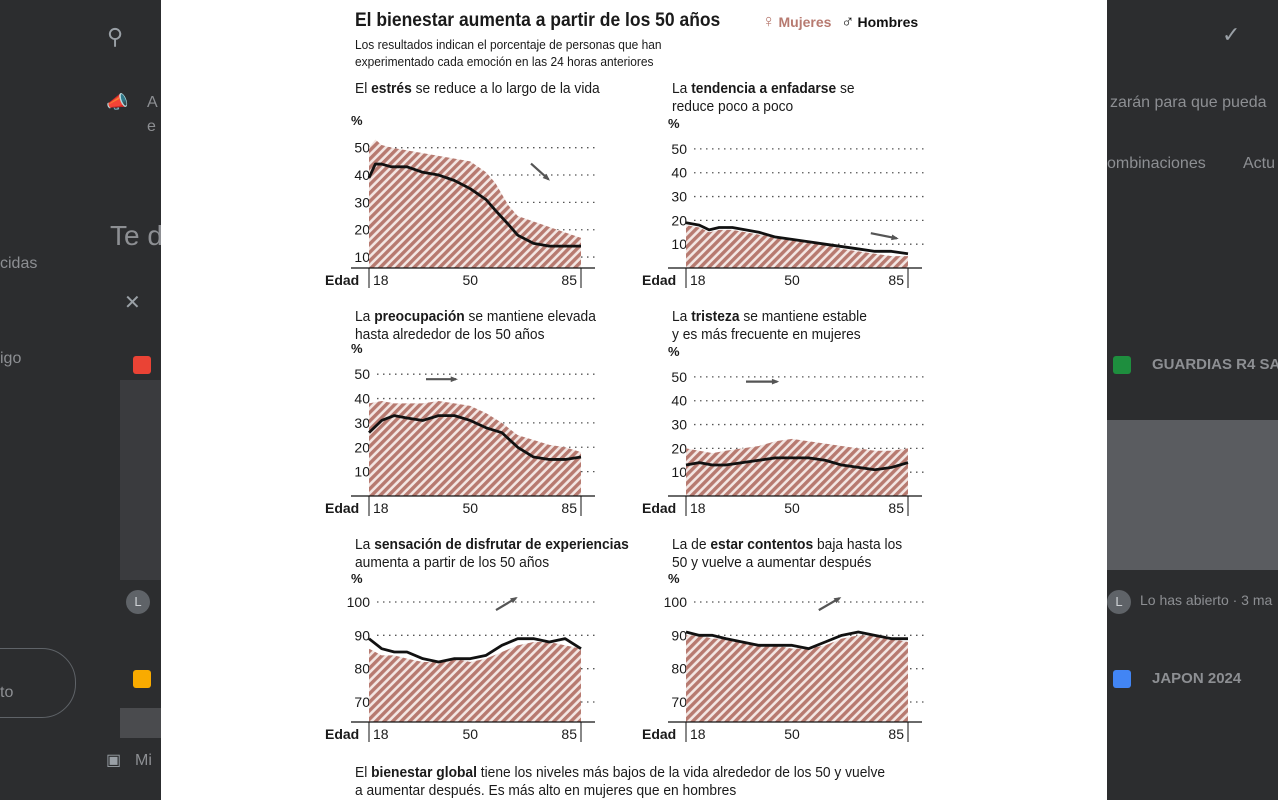  I want to click on megaphone-icon: 📣, so click(117, 102).